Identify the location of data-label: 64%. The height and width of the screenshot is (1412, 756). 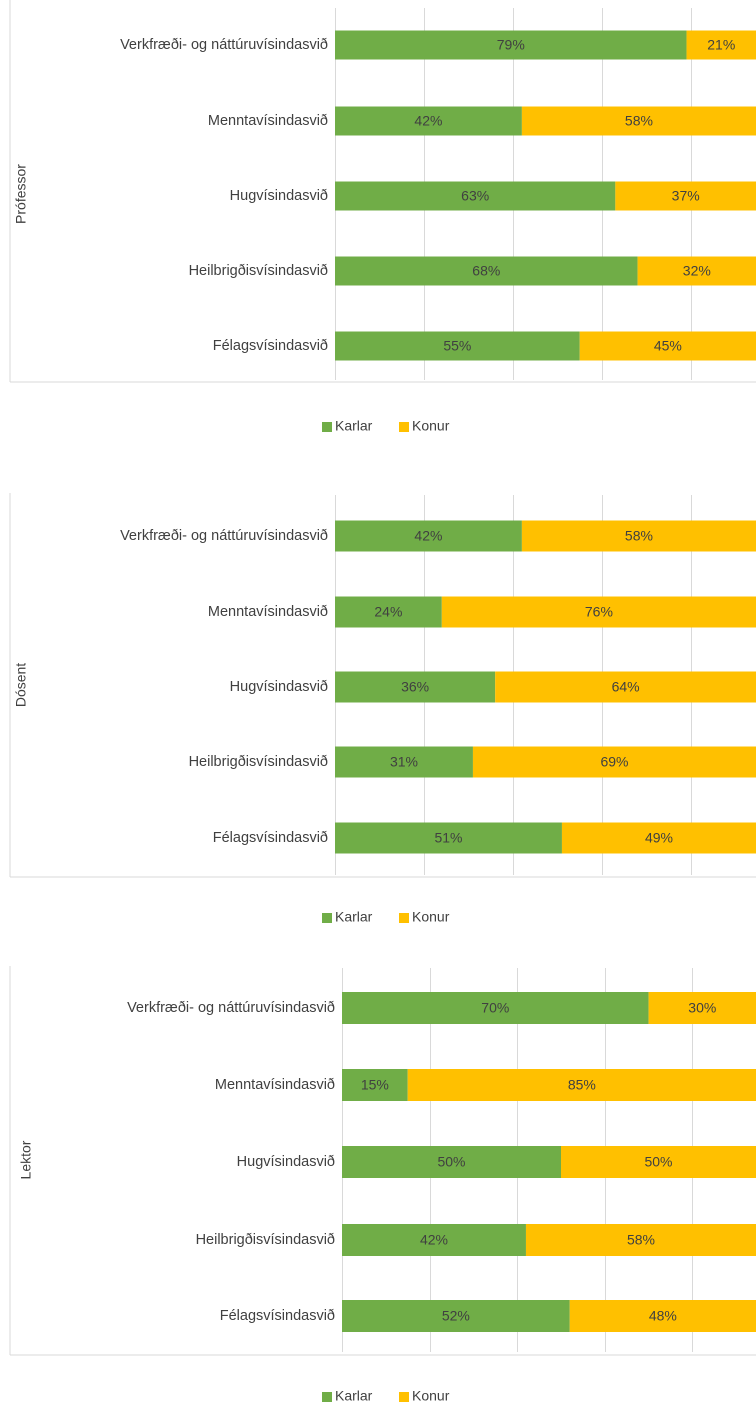
(626, 687).